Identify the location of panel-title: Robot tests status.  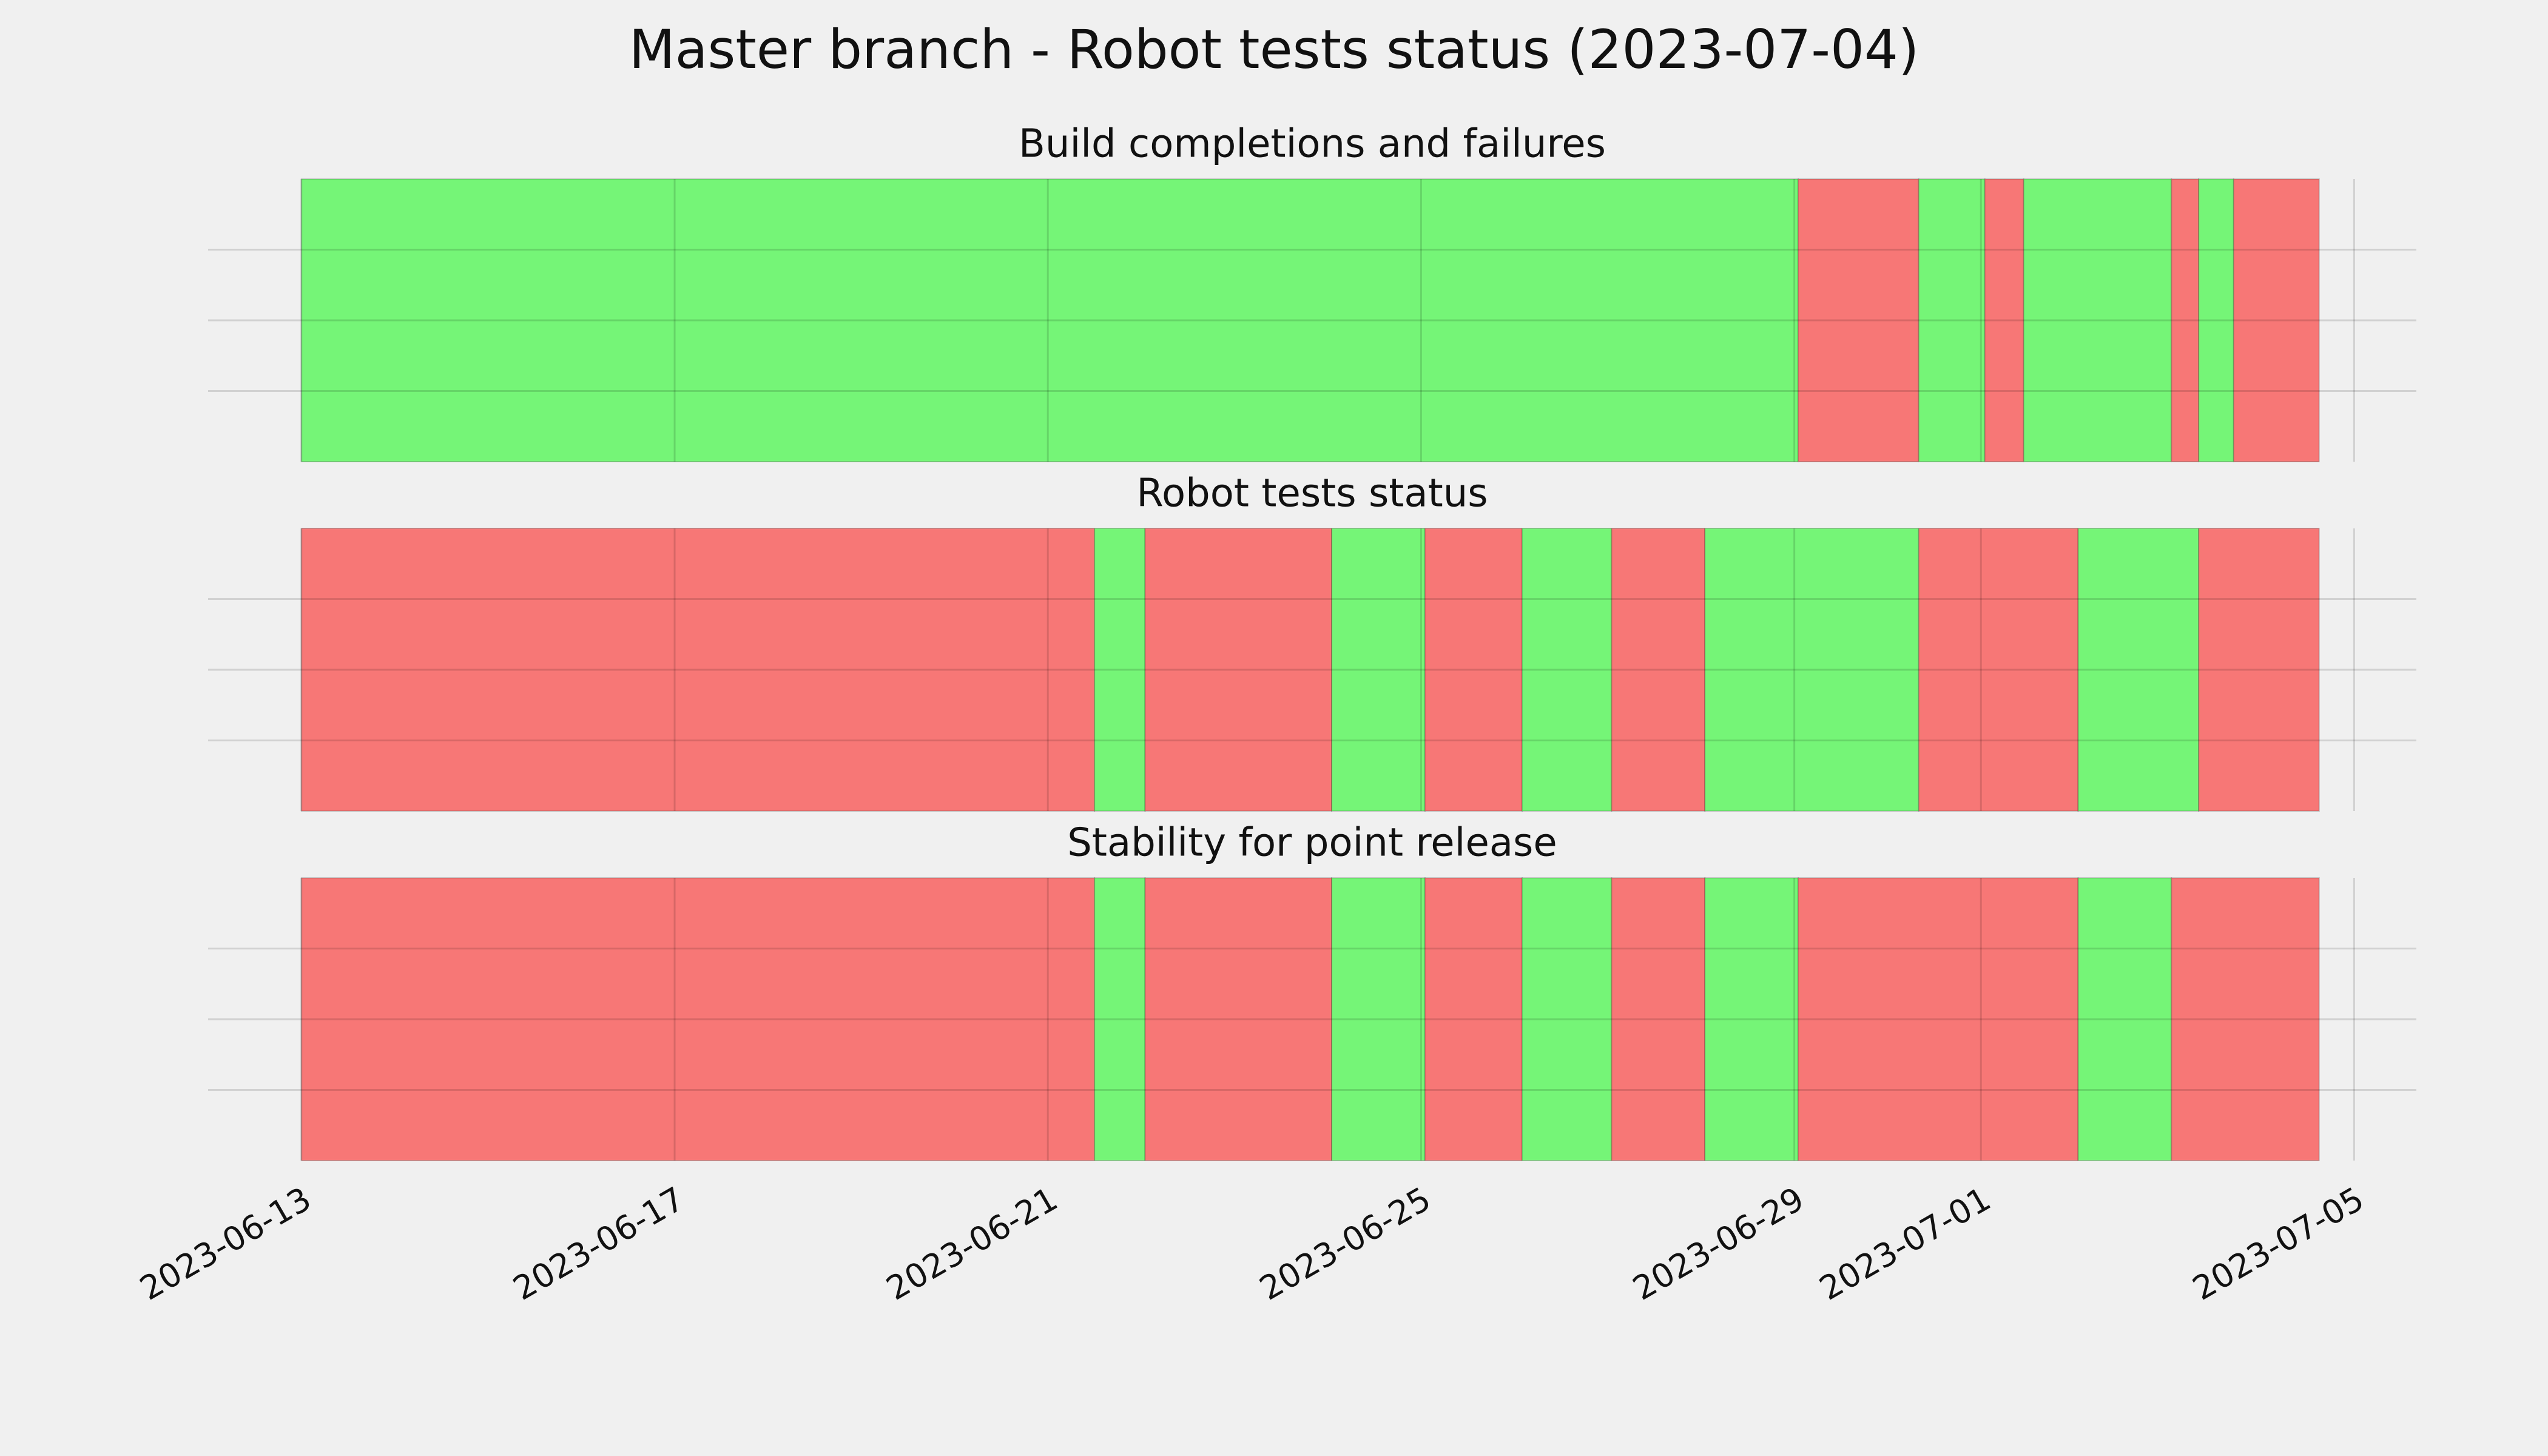
(1312, 493).